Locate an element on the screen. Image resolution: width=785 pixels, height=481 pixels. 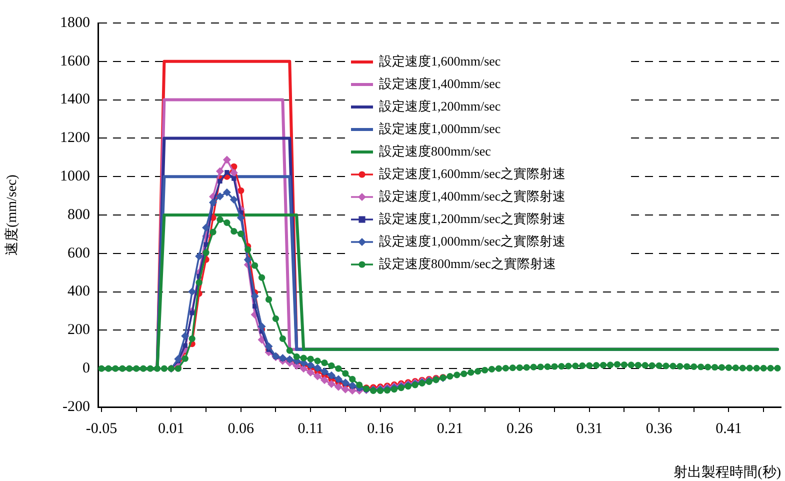
x-tick-label: 0.01 is located at coordinates (171, 428).